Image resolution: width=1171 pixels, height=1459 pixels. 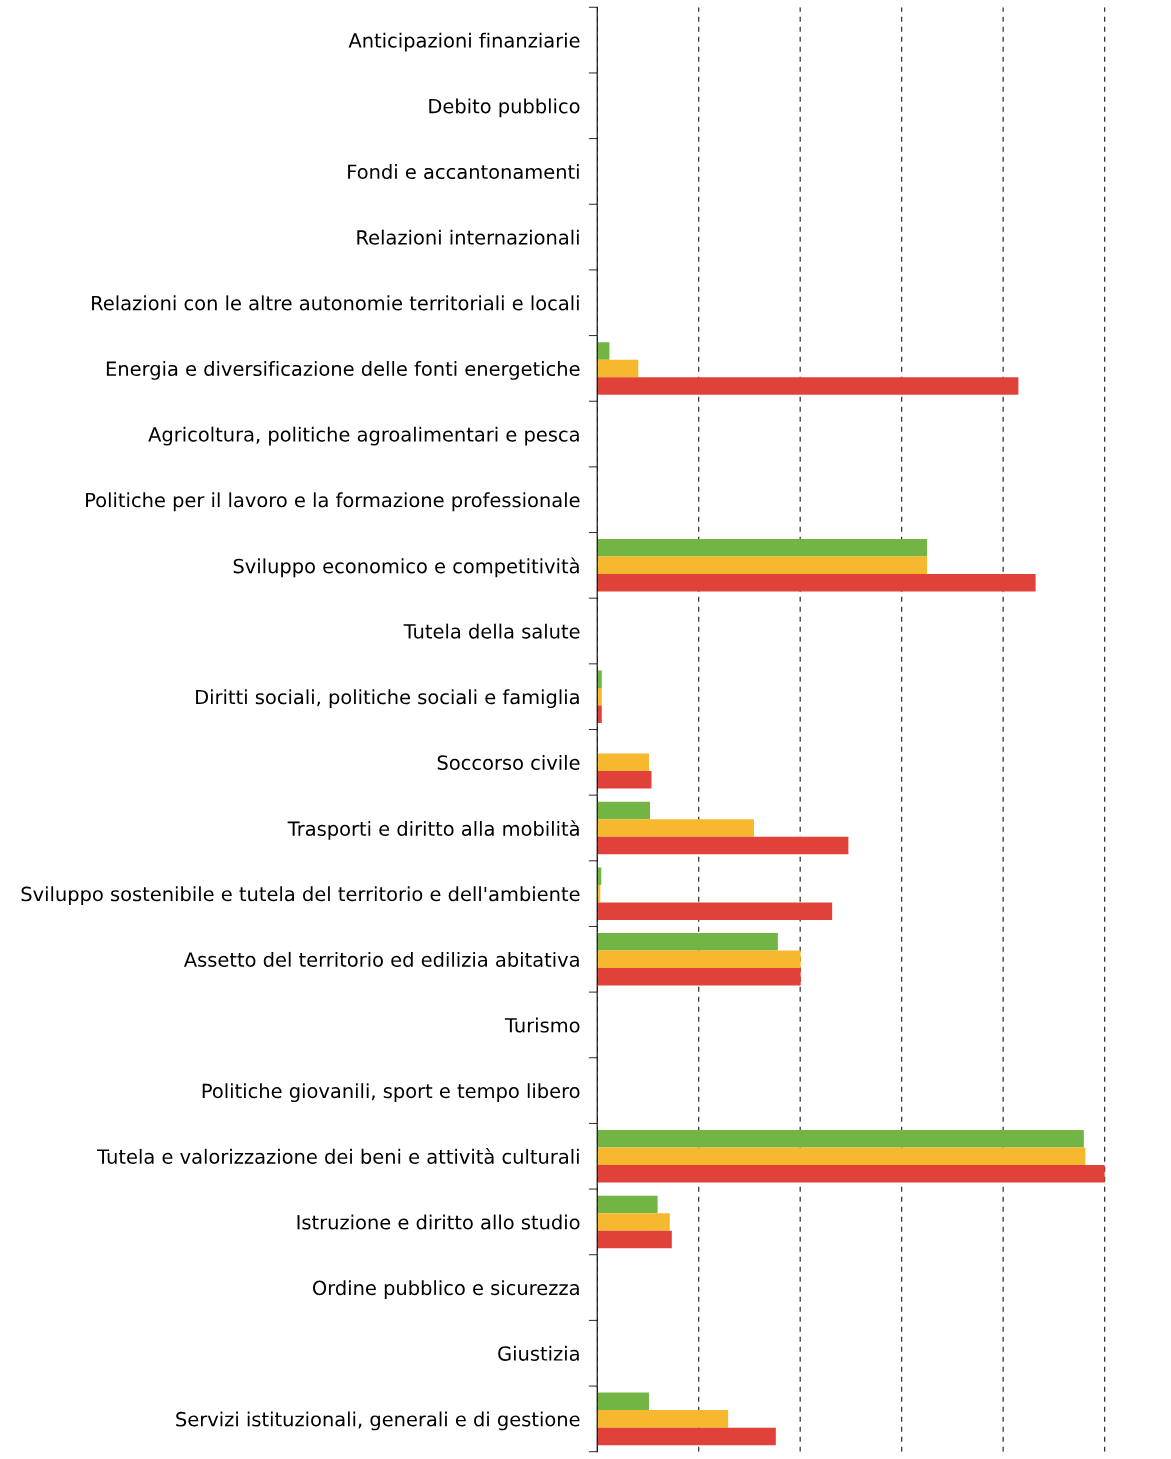 I want to click on y-tick-label: Tutela della salute, so click(x=491, y=631).